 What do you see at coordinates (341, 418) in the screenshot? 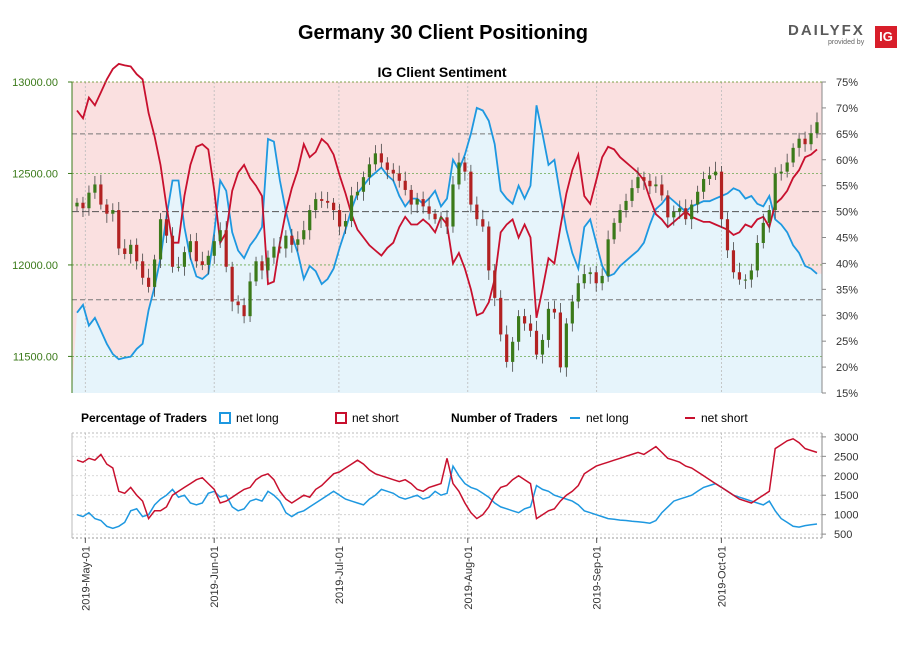
I see `legend-short-swatch` at bounding box center [341, 418].